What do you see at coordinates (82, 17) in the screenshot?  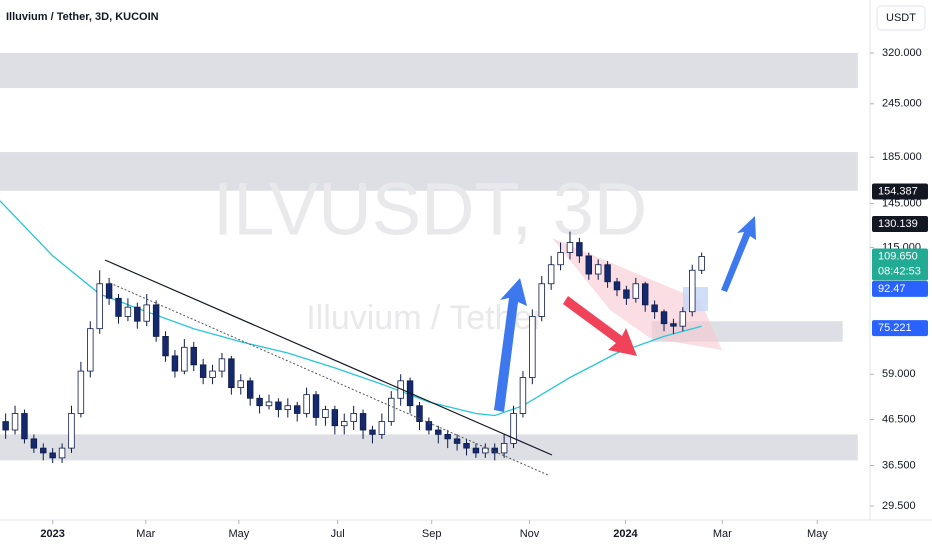 I see `symbol-title: Illuvium / Tether, 3D, KUCOIN` at bounding box center [82, 17].